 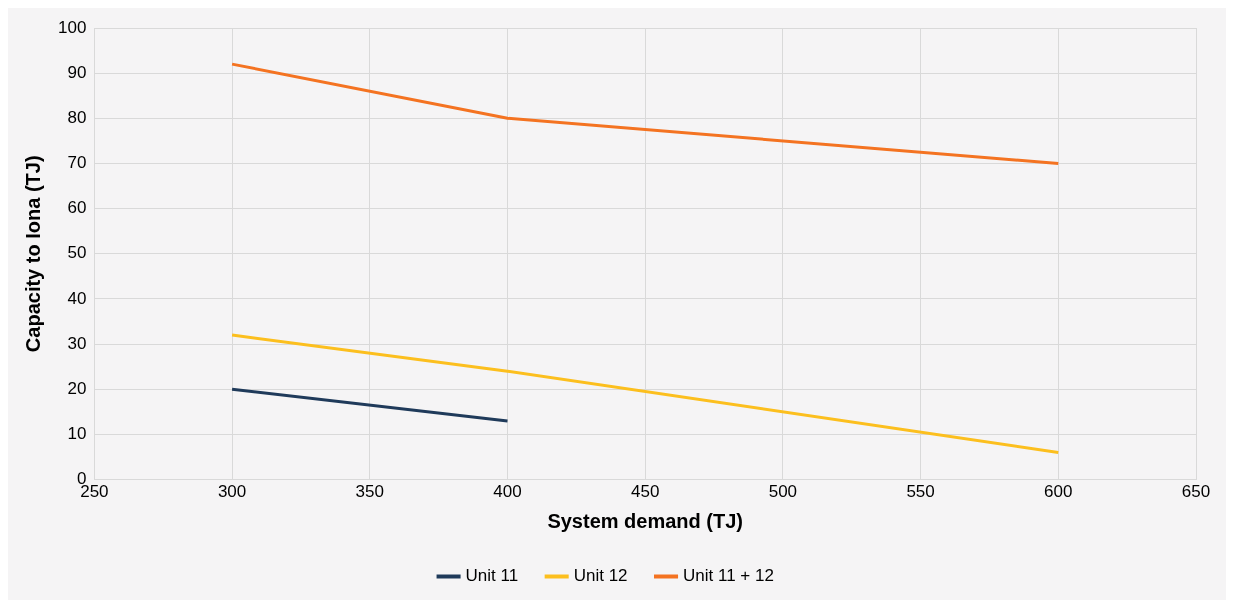 What do you see at coordinates (1196, 492) in the screenshot?
I see `x-tick-label: 650` at bounding box center [1196, 492].